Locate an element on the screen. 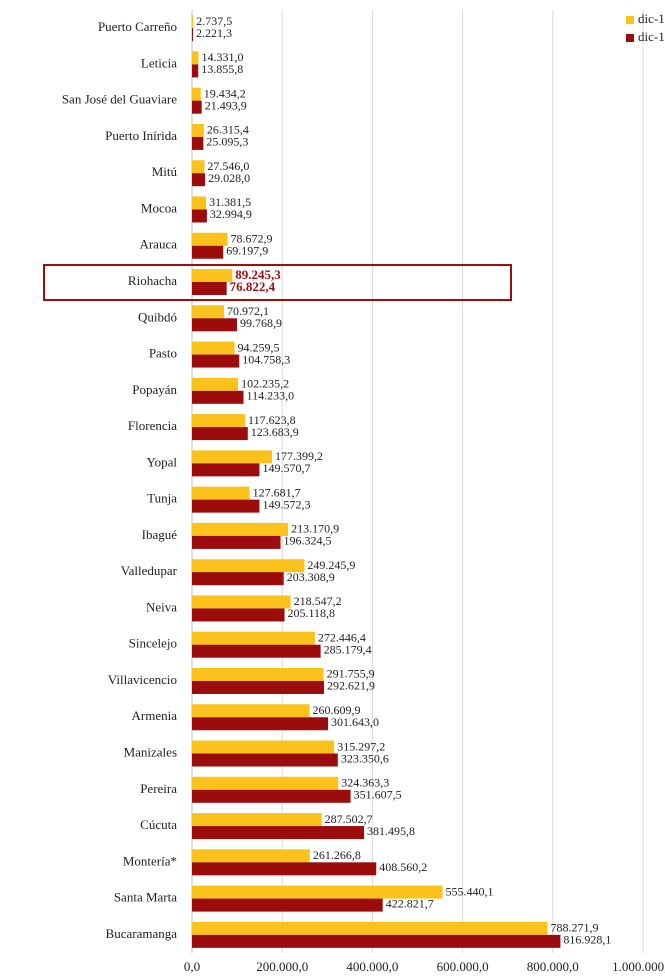 Image resolution: width=665 pixels, height=979 pixels. value-label: 14.331,0 is located at coordinates (222, 57).